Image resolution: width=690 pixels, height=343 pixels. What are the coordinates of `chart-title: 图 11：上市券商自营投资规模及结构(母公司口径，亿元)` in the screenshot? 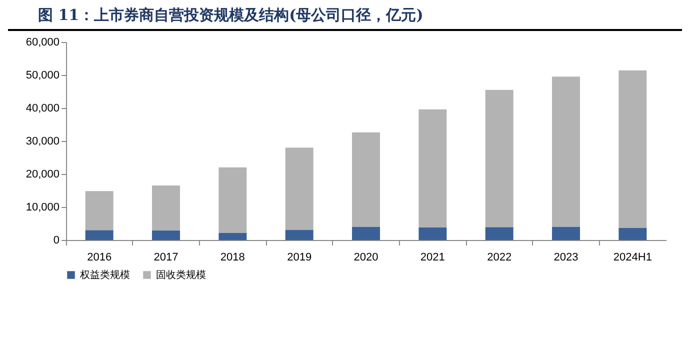 It's located at (345, 18).